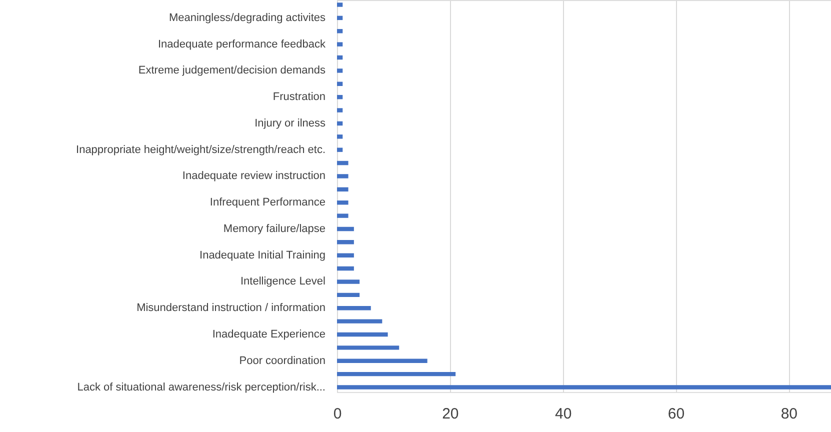  I want to click on y-tick-label: Inadequate Experience, so click(269, 334).